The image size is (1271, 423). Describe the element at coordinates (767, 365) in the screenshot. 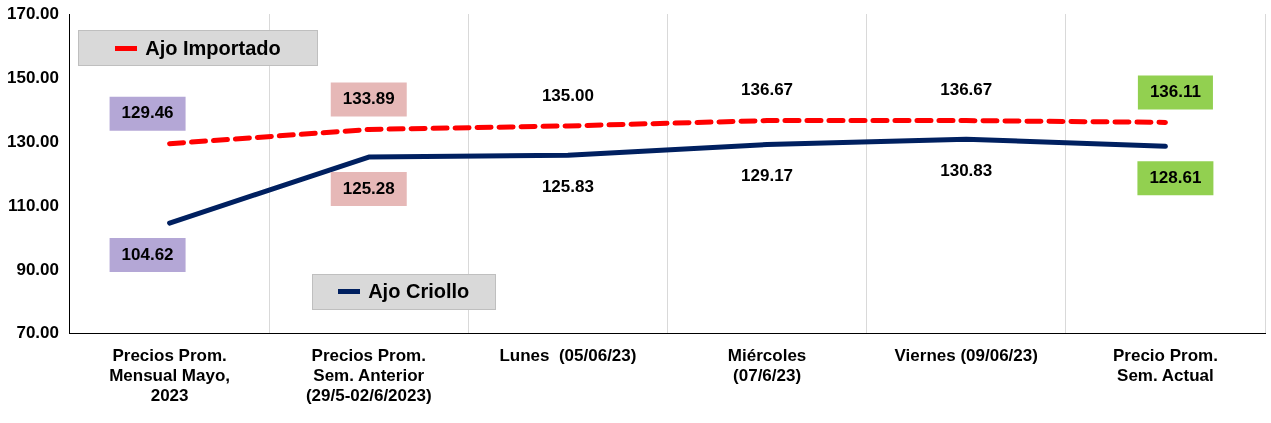

I see `x-tick-label: Miércoles (07/6/23)` at that location.